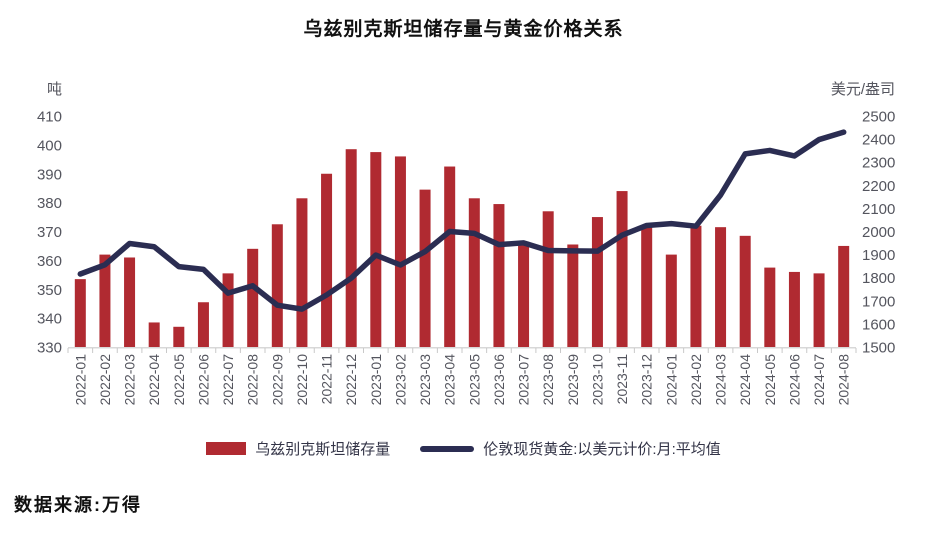  What do you see at coordinates (878, 255) in the screenshot?
I see `right-axis-tick-label: 1900` at bounding box center [878, 255].